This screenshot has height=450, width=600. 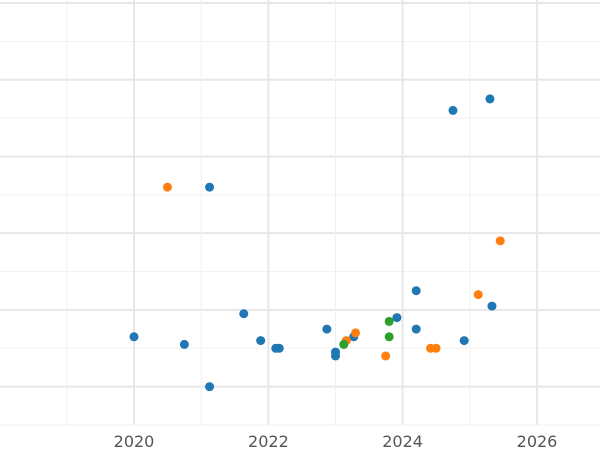 What do you see at coordinates (402, 441) in the screenshot?
I see `x-tick-label: 2024` at bounding box center [402, 441].